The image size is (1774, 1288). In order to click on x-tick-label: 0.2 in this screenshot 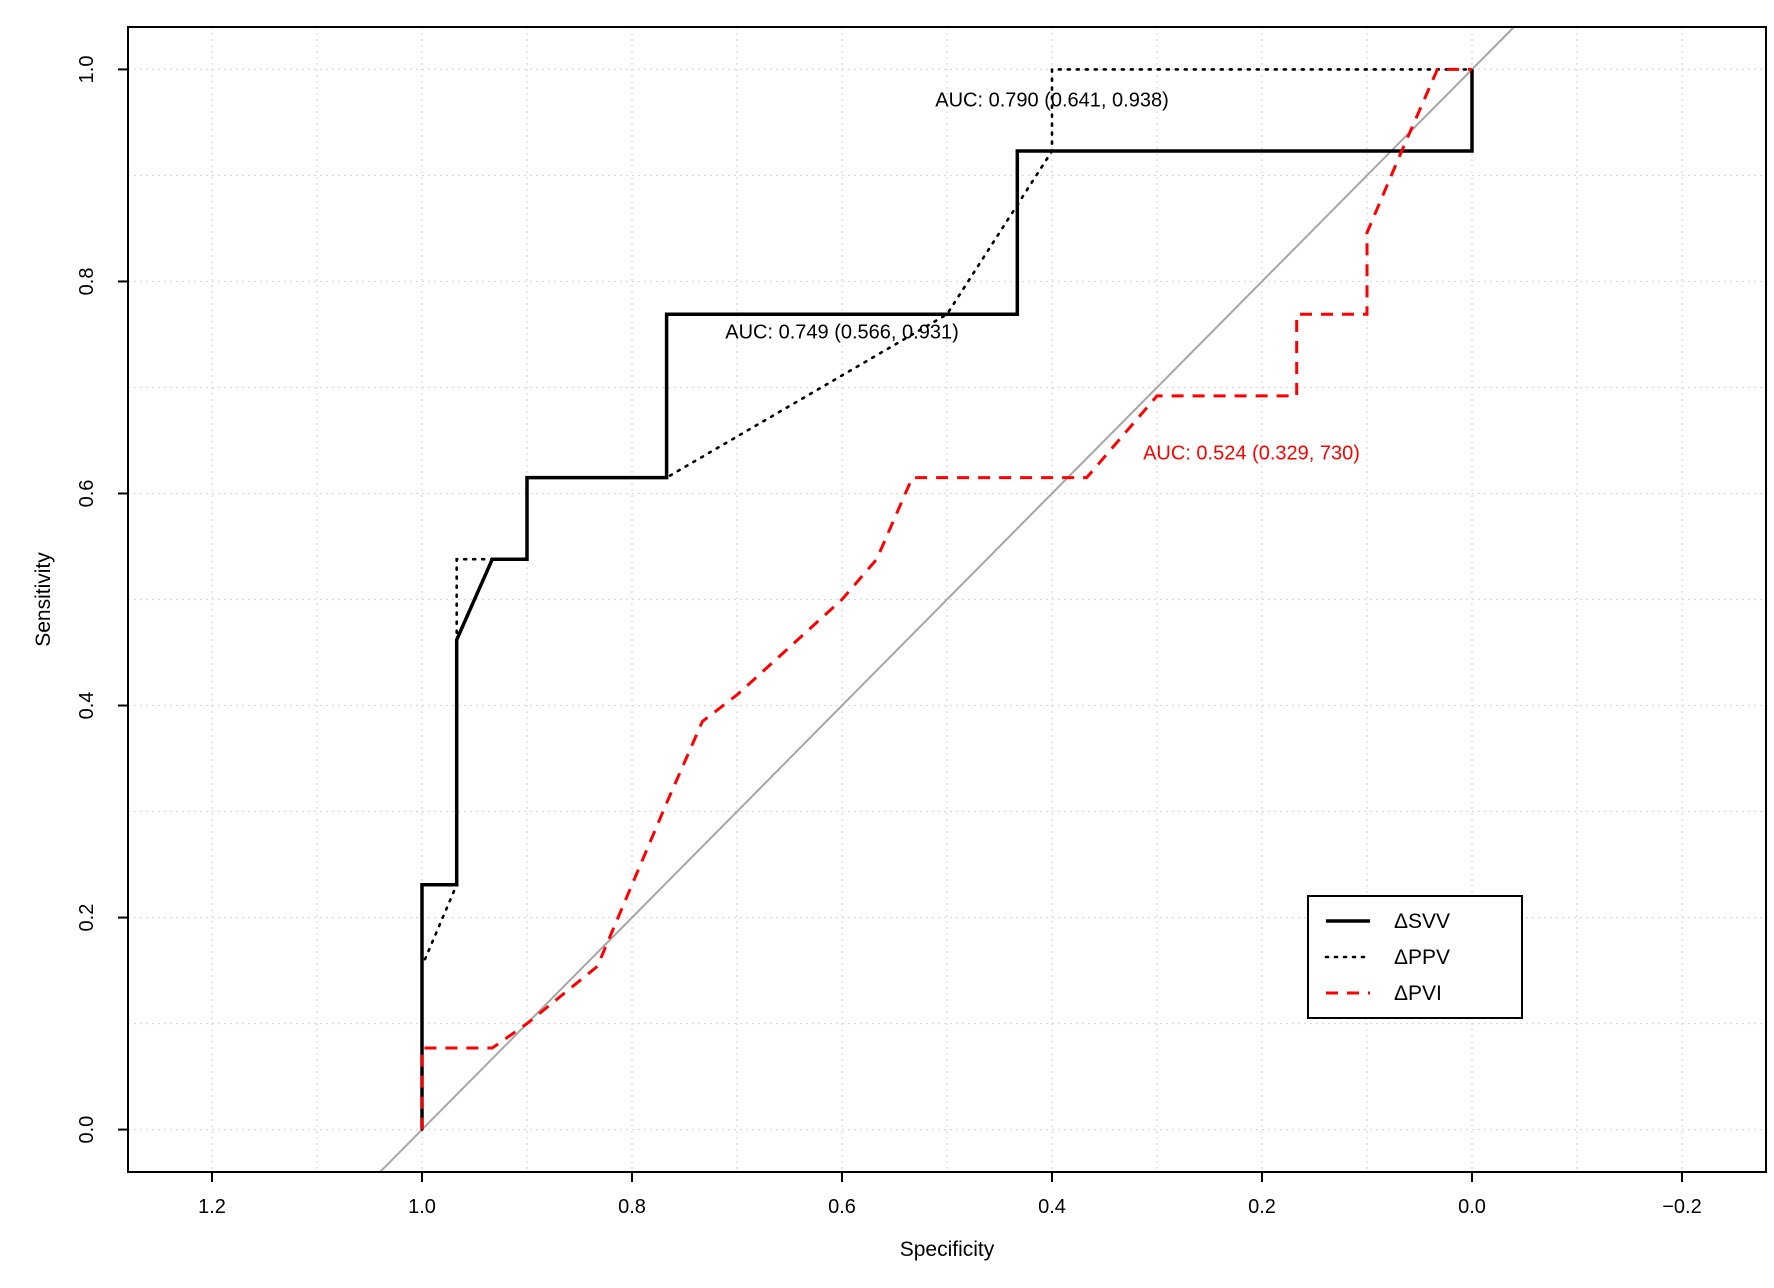, I will do `click(1262, 1207)`.